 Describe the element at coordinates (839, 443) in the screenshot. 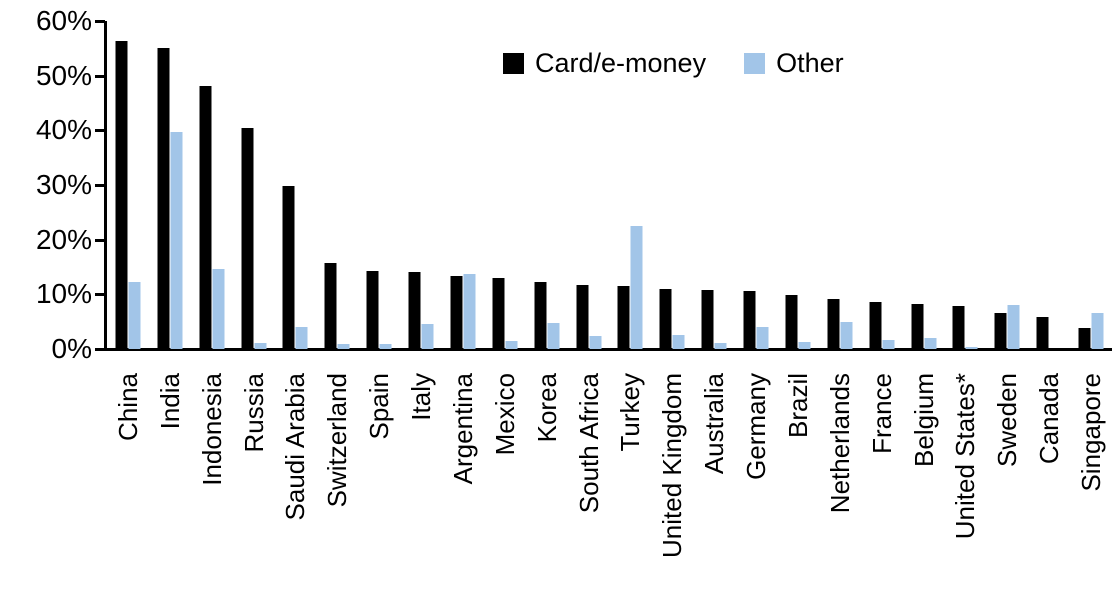

I see `x-axis-label: Netherlands` at that location.